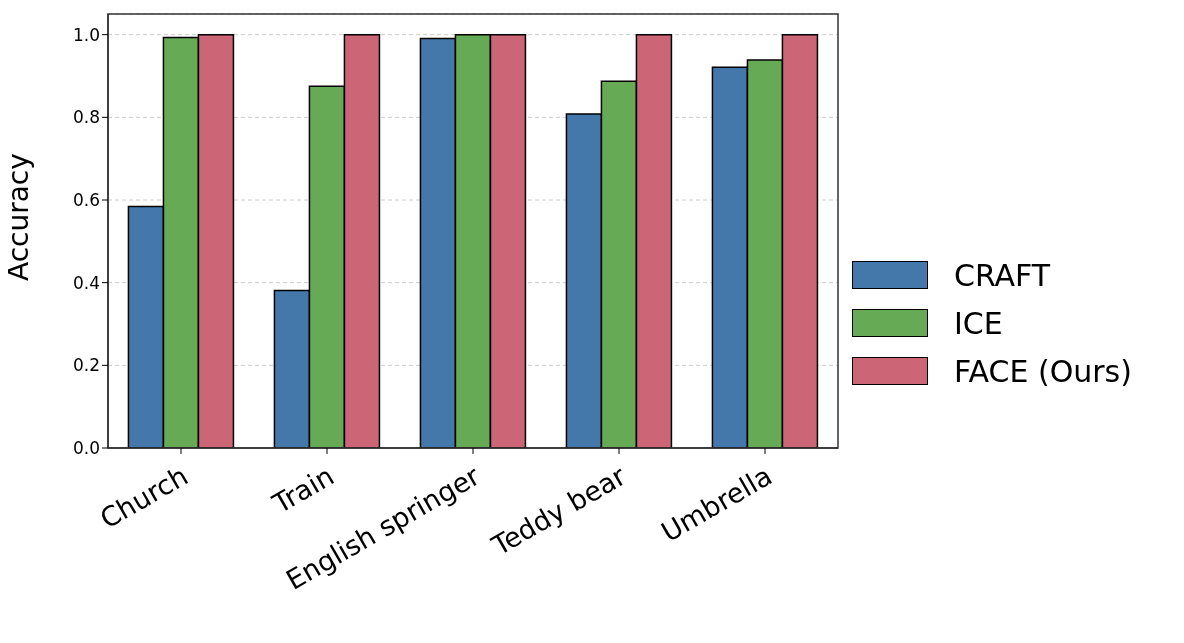 The height and width of the screenshot is (643, 1184). Describe the element at coordinates (302, 489) in the screenshot. I see `x-tick-label: Train` at that location.